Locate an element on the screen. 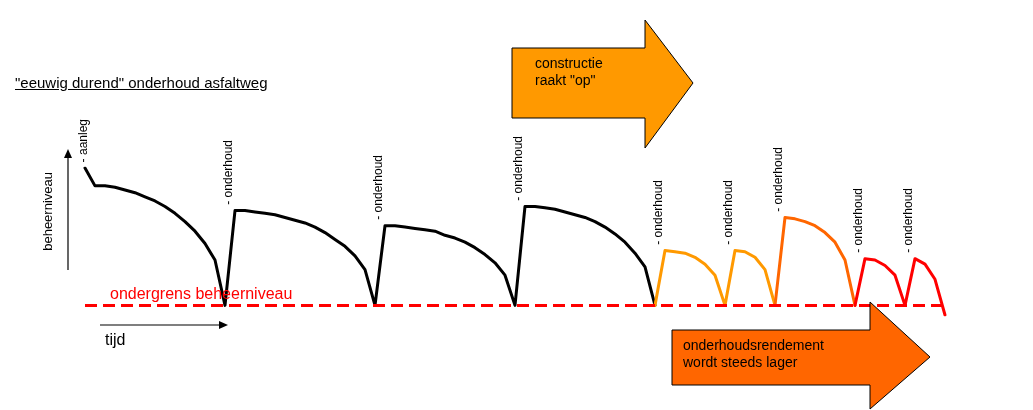 The width and height of the screenshot is (1033, 410). text: onderhoudsrendement wordt steeds lager is located at coordinates (754, 354).